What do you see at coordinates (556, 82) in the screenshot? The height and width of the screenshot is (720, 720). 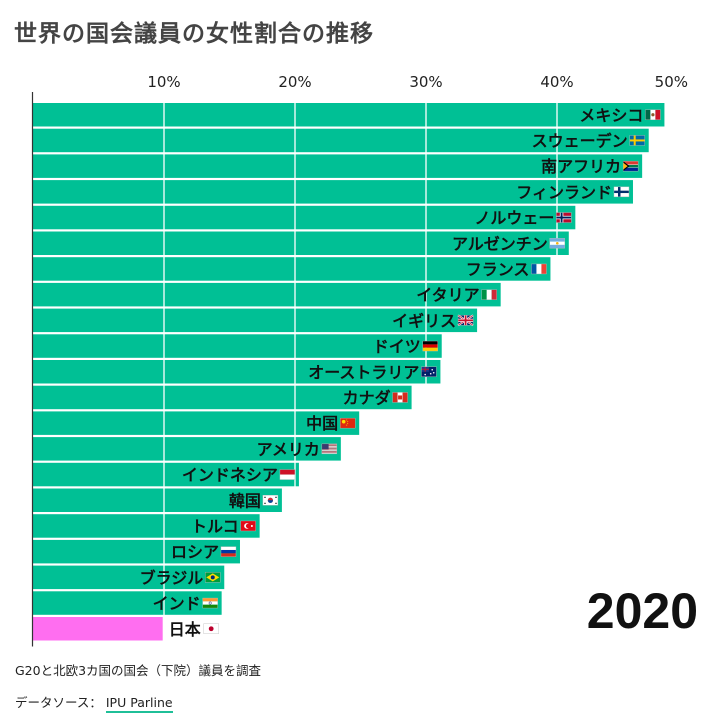 I see `tick-label-3: 40%` at bounding box center [556, 82].